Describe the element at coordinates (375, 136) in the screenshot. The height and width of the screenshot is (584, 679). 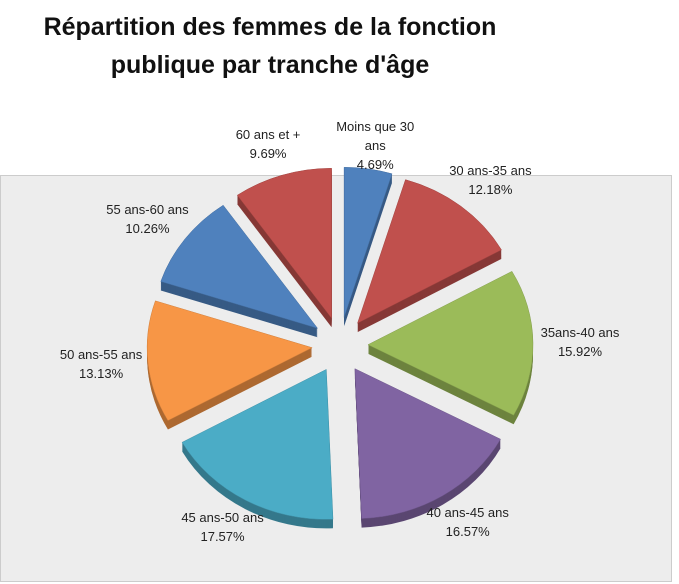
I see `slice-label: Moins que 30 ans` at that location.